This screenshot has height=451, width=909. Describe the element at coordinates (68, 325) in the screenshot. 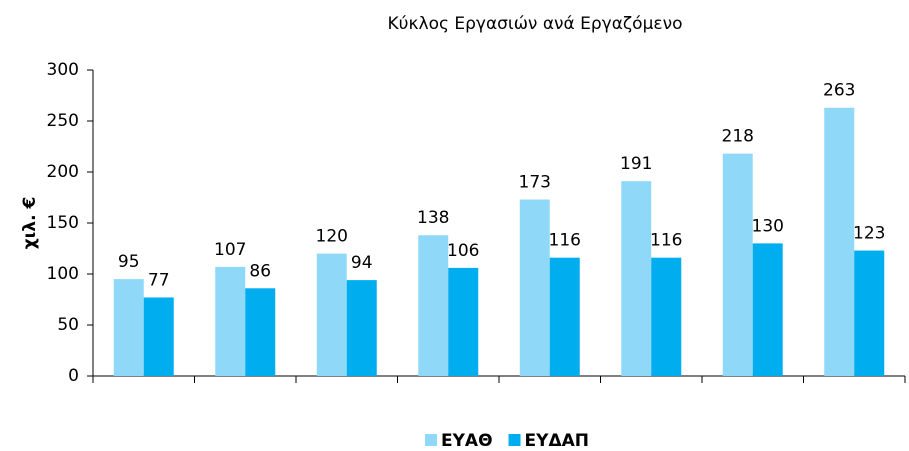

I see `y-tick-label: 50` at that location.